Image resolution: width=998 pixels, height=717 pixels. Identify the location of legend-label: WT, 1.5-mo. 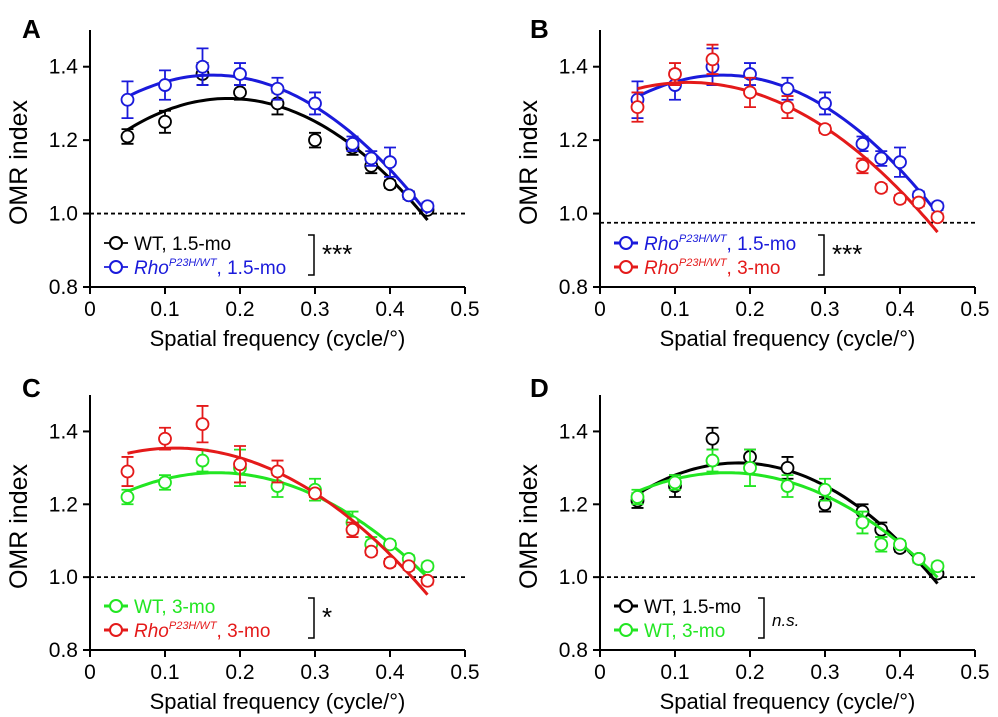
(692, 607).